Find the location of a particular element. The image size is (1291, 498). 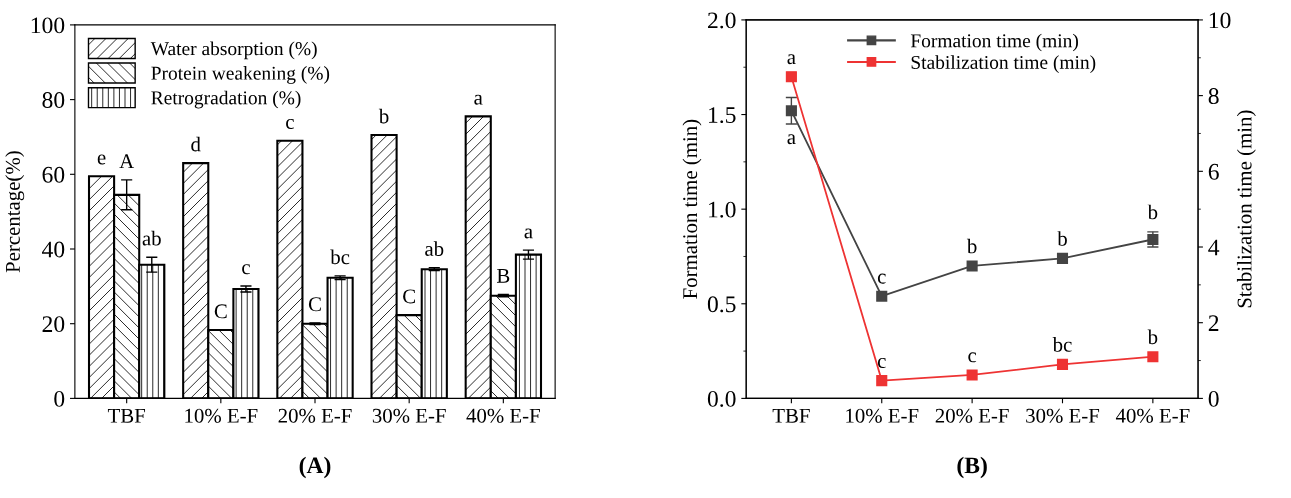

y2-tick-label: 6 is located at coordinates (1213, 171).